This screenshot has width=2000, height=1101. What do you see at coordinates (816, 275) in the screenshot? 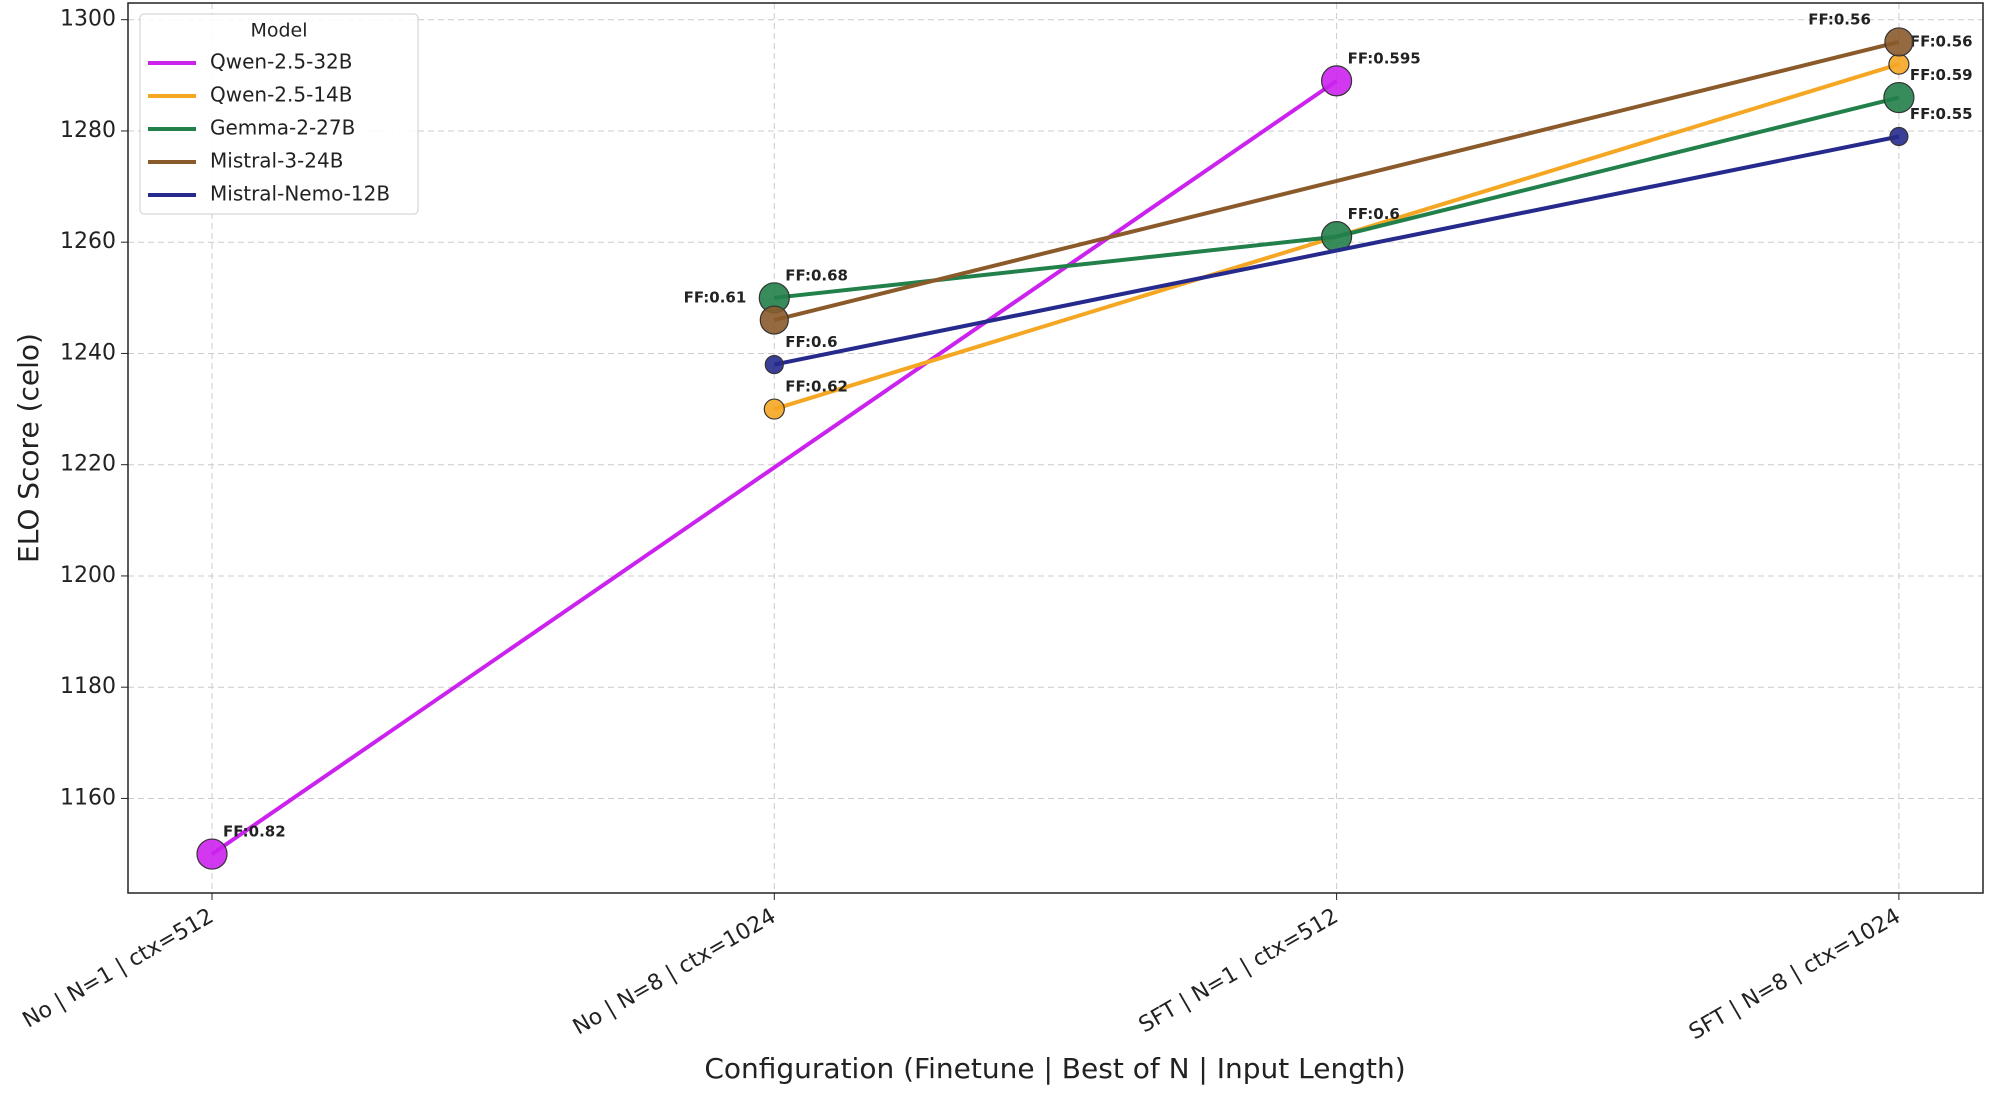
I see `point-label: FF:0.68` at bounding box center [816, 275].